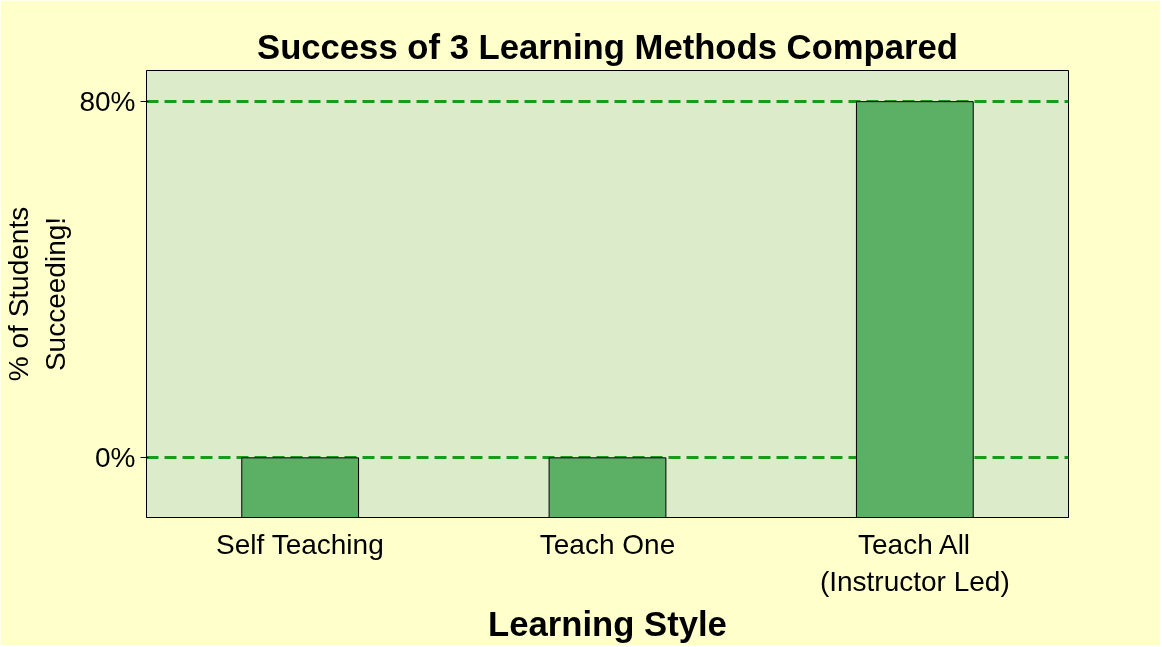 The image size is (1162, 647). What do you see at coordinates (107, 102) in the screenshot?
I see `y-tick-label: 80%` at bounding box center [107, 102].